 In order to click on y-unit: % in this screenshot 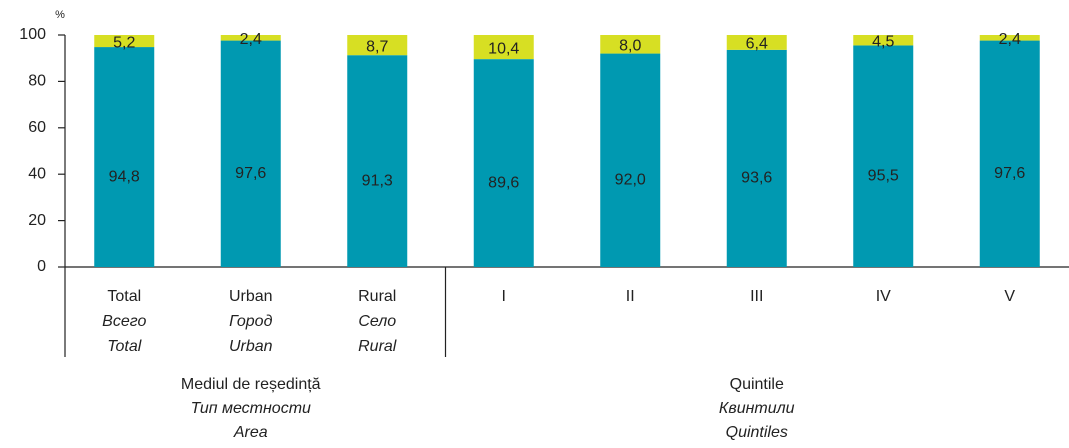, I will do `click(60, 15)`.